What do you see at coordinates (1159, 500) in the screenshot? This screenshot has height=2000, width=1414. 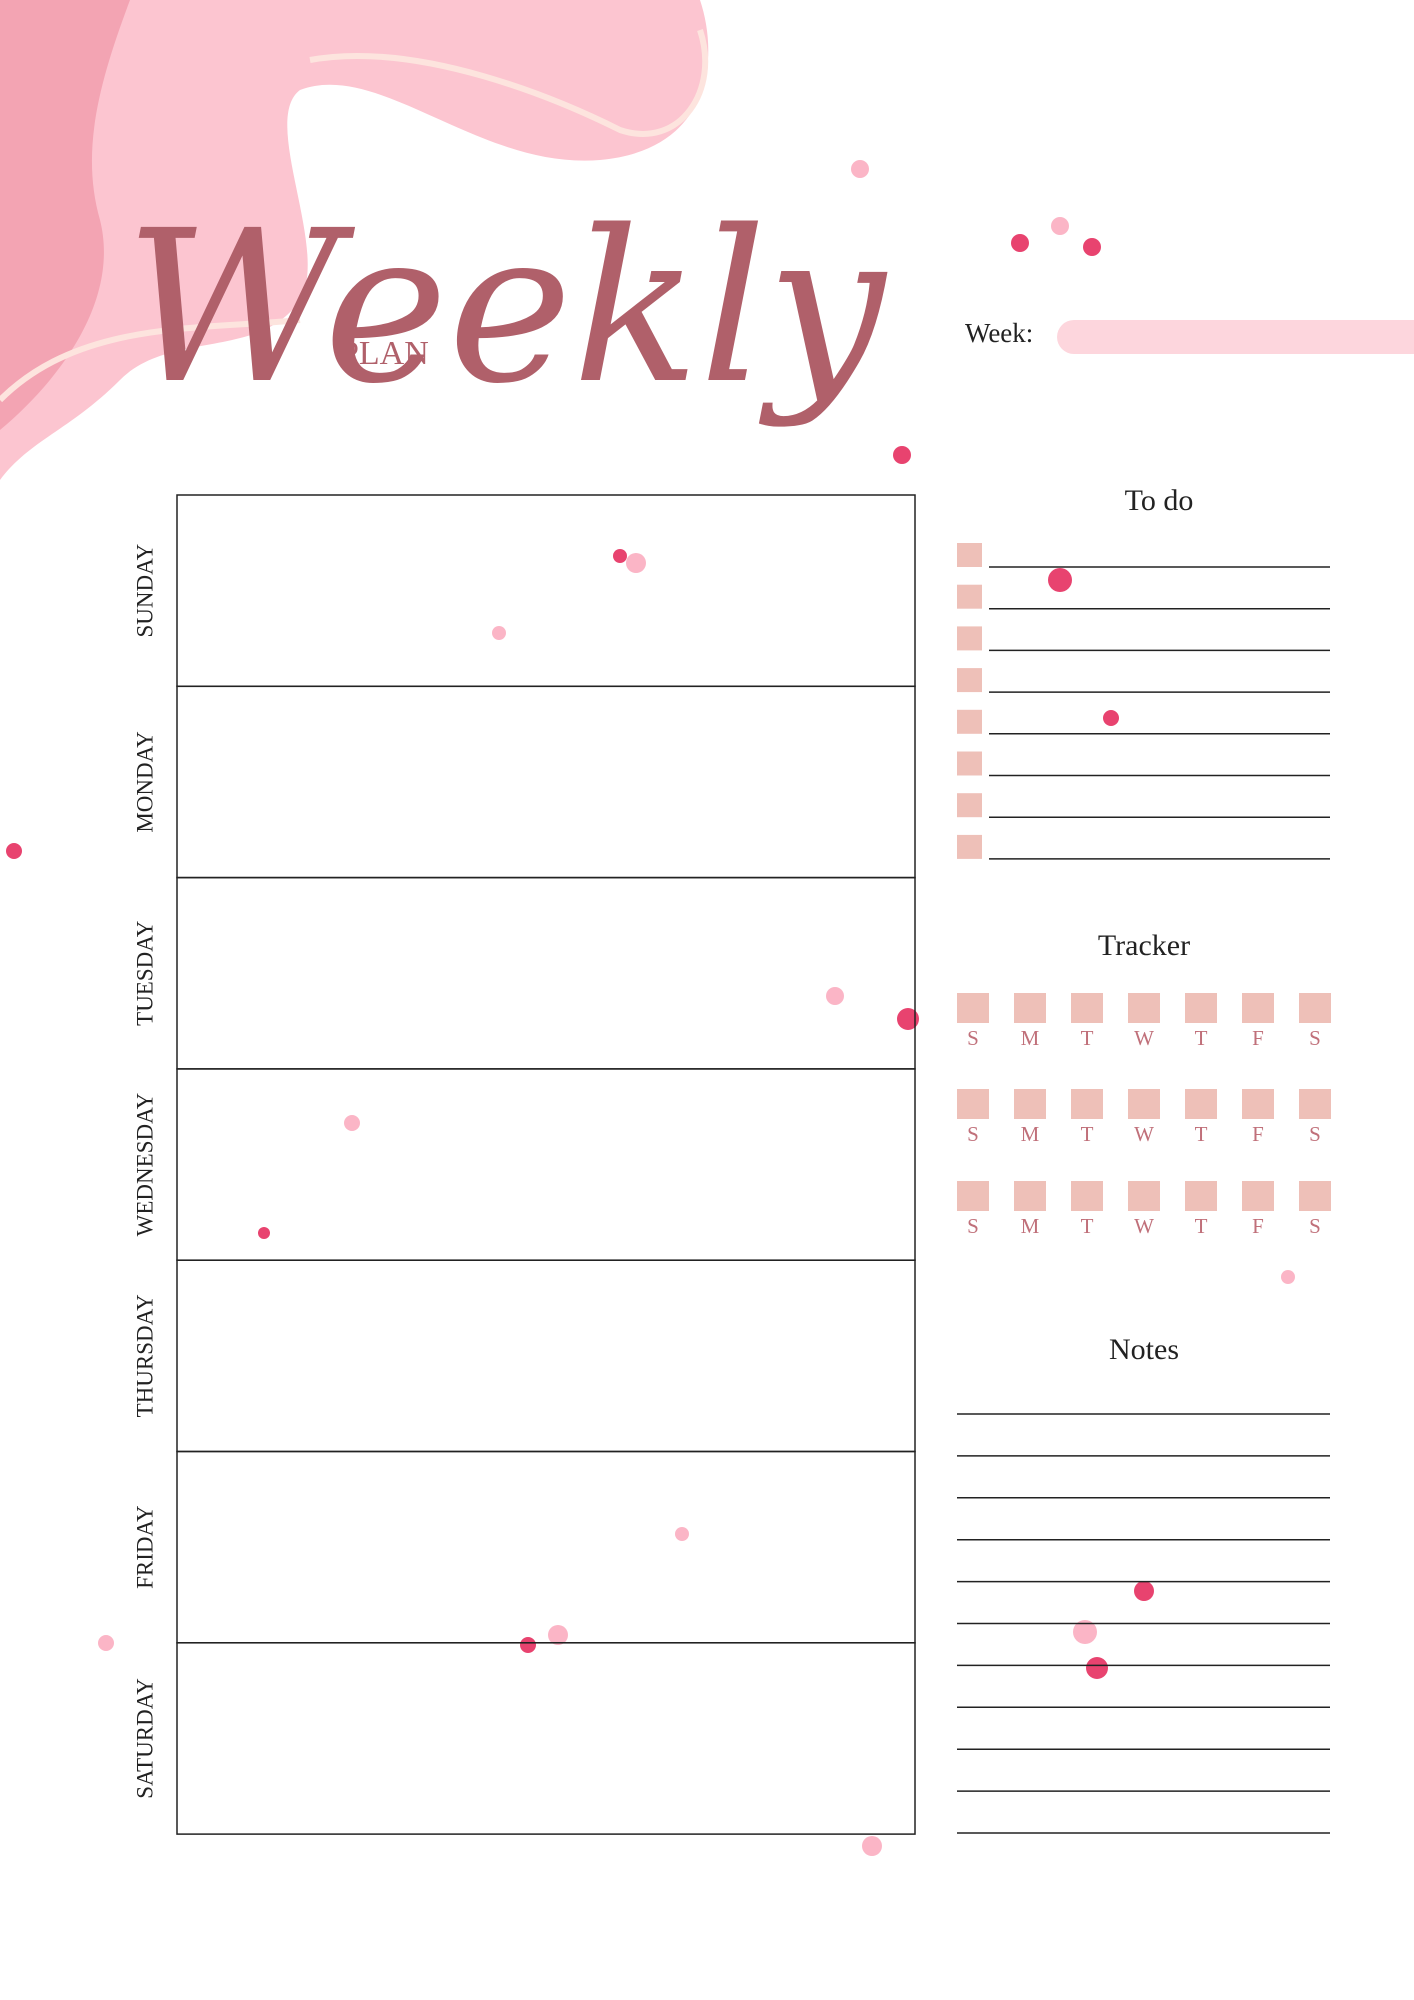 I see `todo-title: To do` at bounding box center [1159, 500].